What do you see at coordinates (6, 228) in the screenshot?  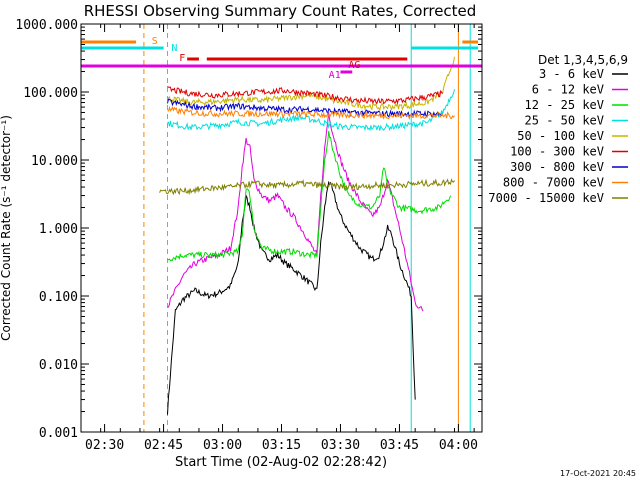 I see `y-axis-label: Corrected Count Rate (s⁻¹ detector⁻¹)` at bounding box center [6, 228].